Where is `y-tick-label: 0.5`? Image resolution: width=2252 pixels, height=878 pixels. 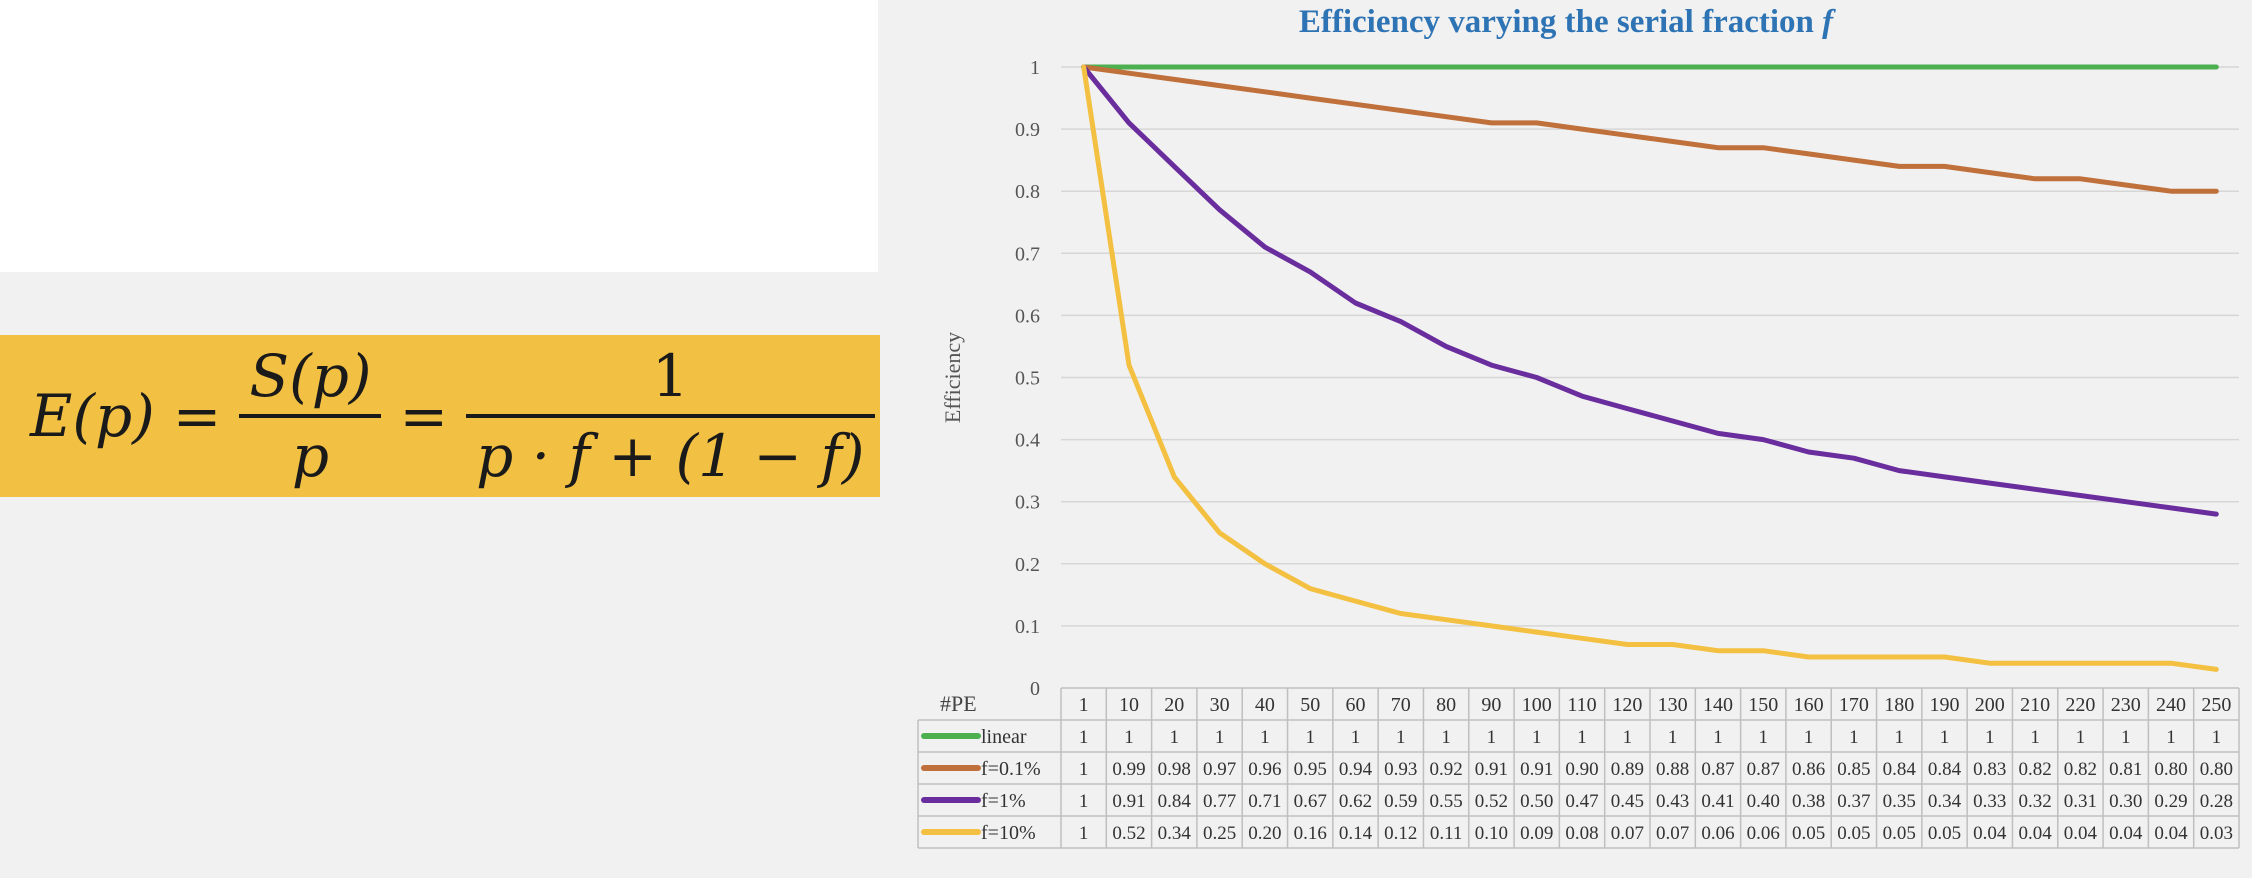 y-tick-label: 0.5 is located at coordinates (1027, 379).